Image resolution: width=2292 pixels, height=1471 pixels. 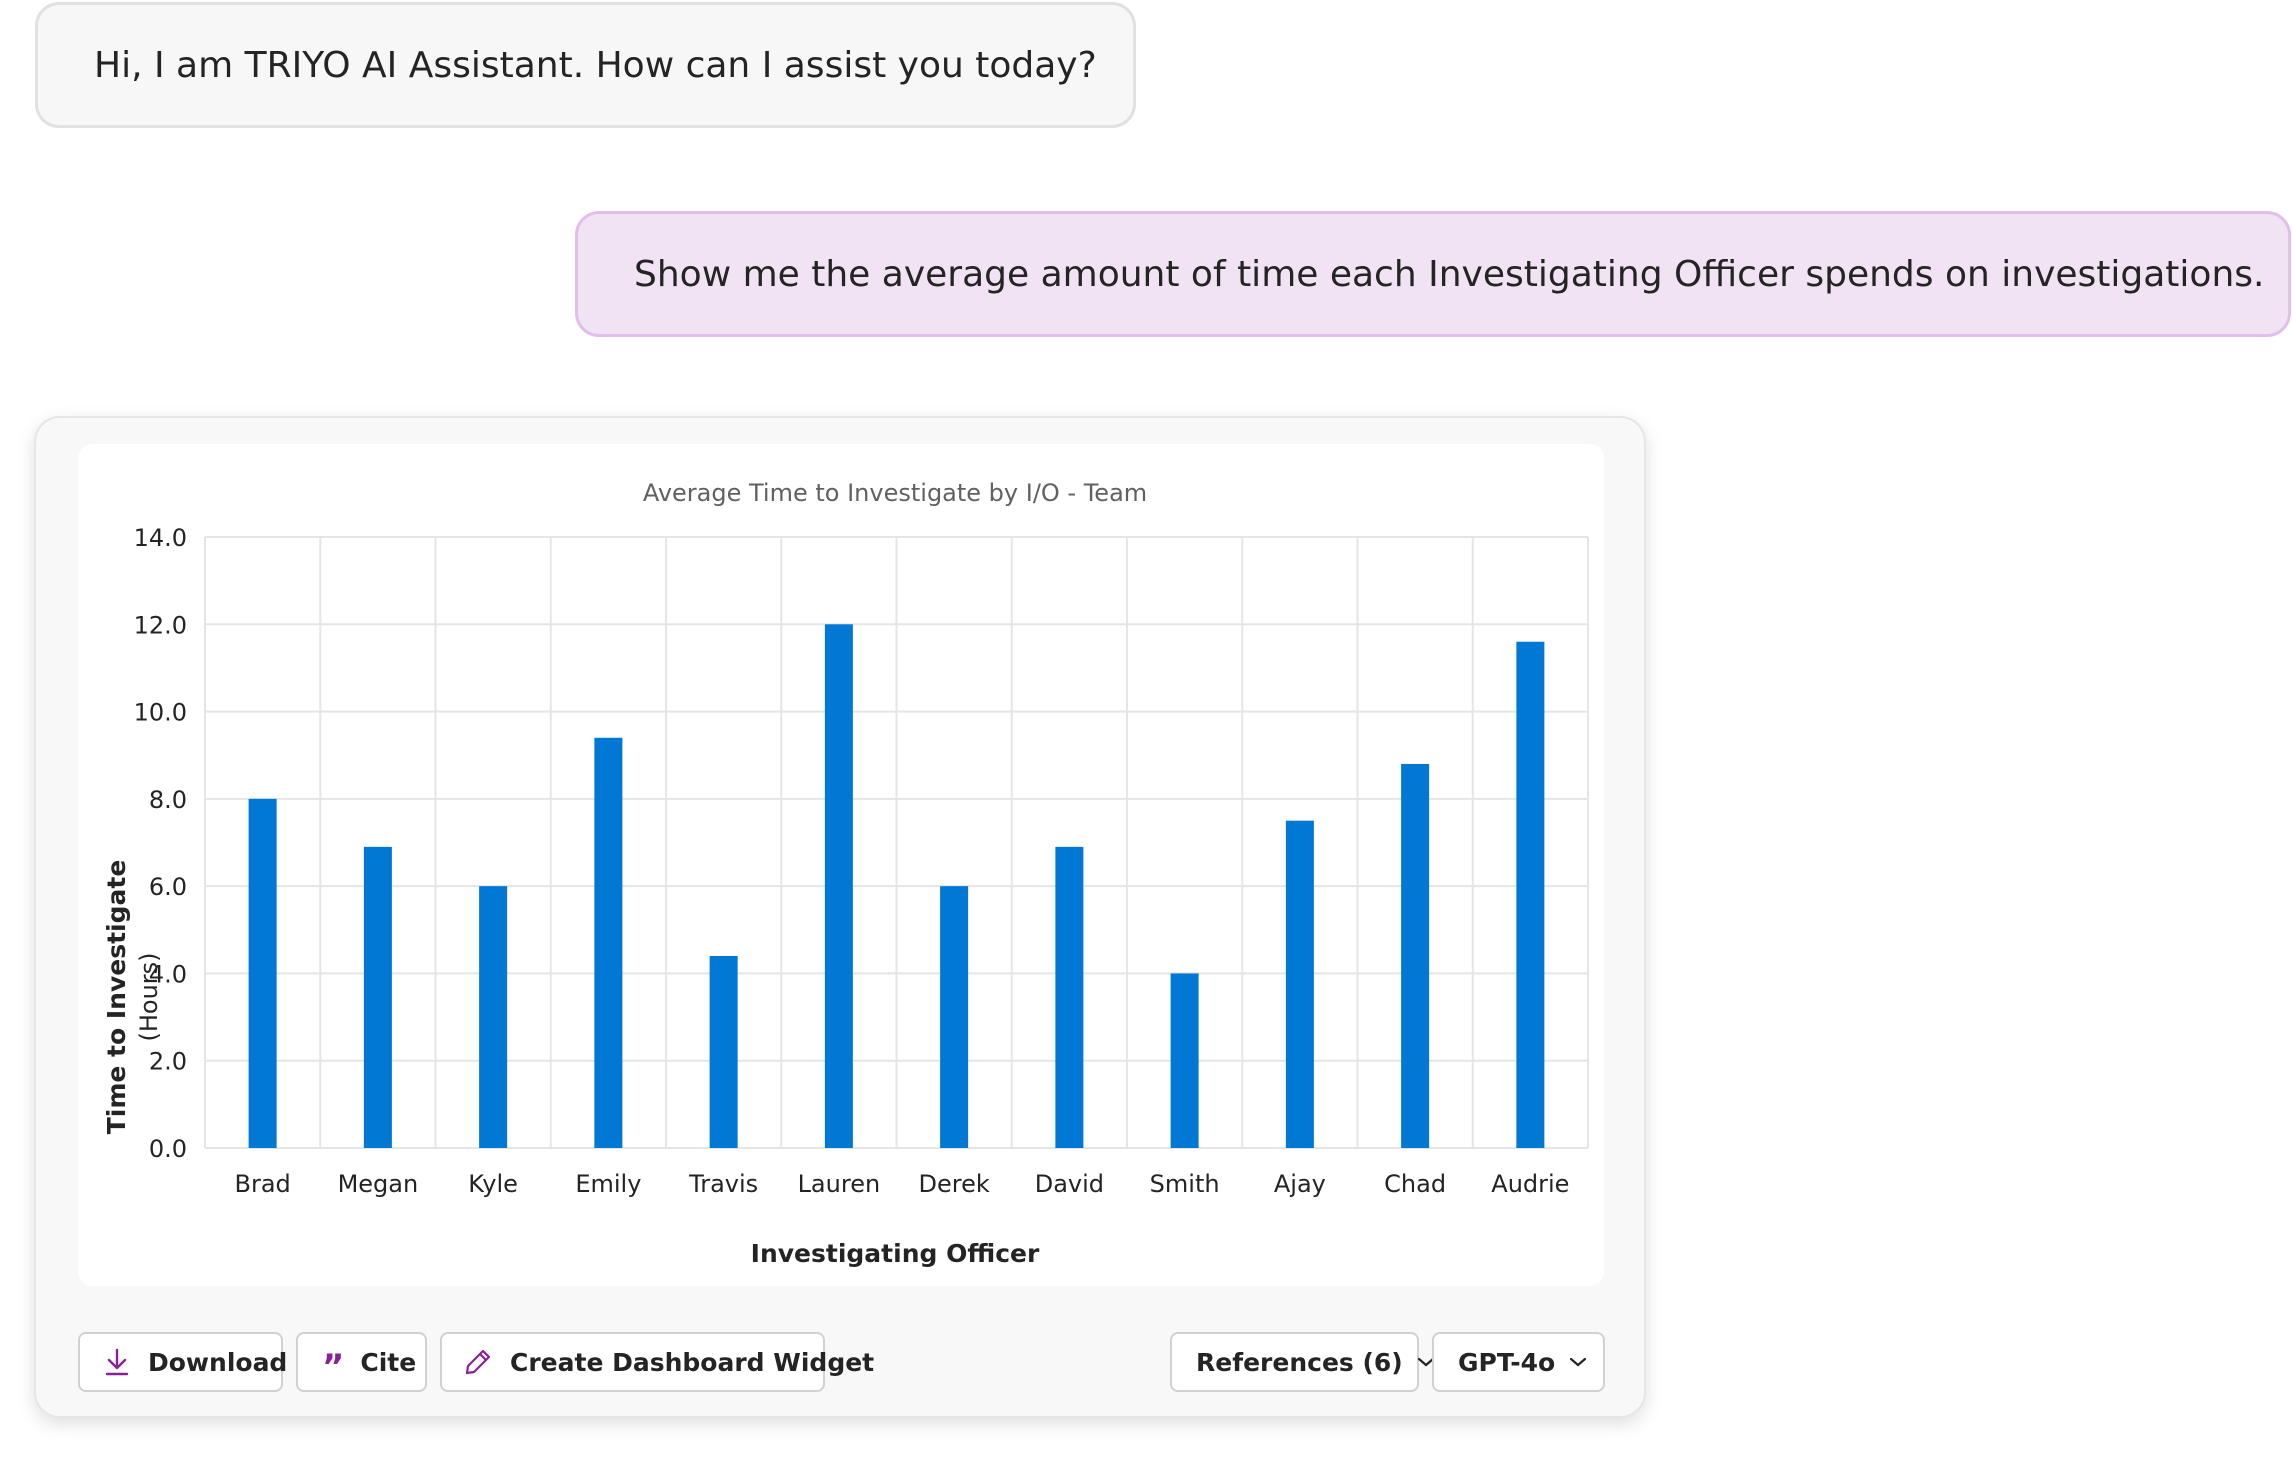 What do you see at coordinates (168, 974) in the screenshot?
I see `y-tick-label: 4.0` at bounding box center [168, 974].